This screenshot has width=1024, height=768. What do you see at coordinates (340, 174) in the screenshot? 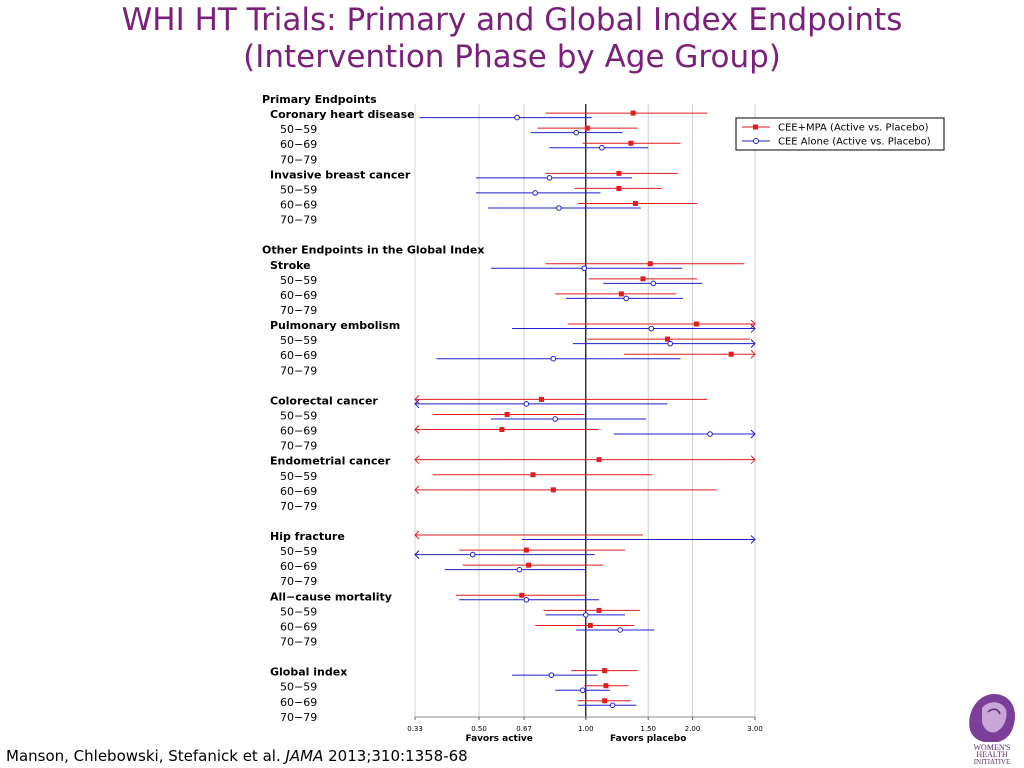
I see `endpoint-label: Invasive breast cancer` at bounding box center [340, 174].